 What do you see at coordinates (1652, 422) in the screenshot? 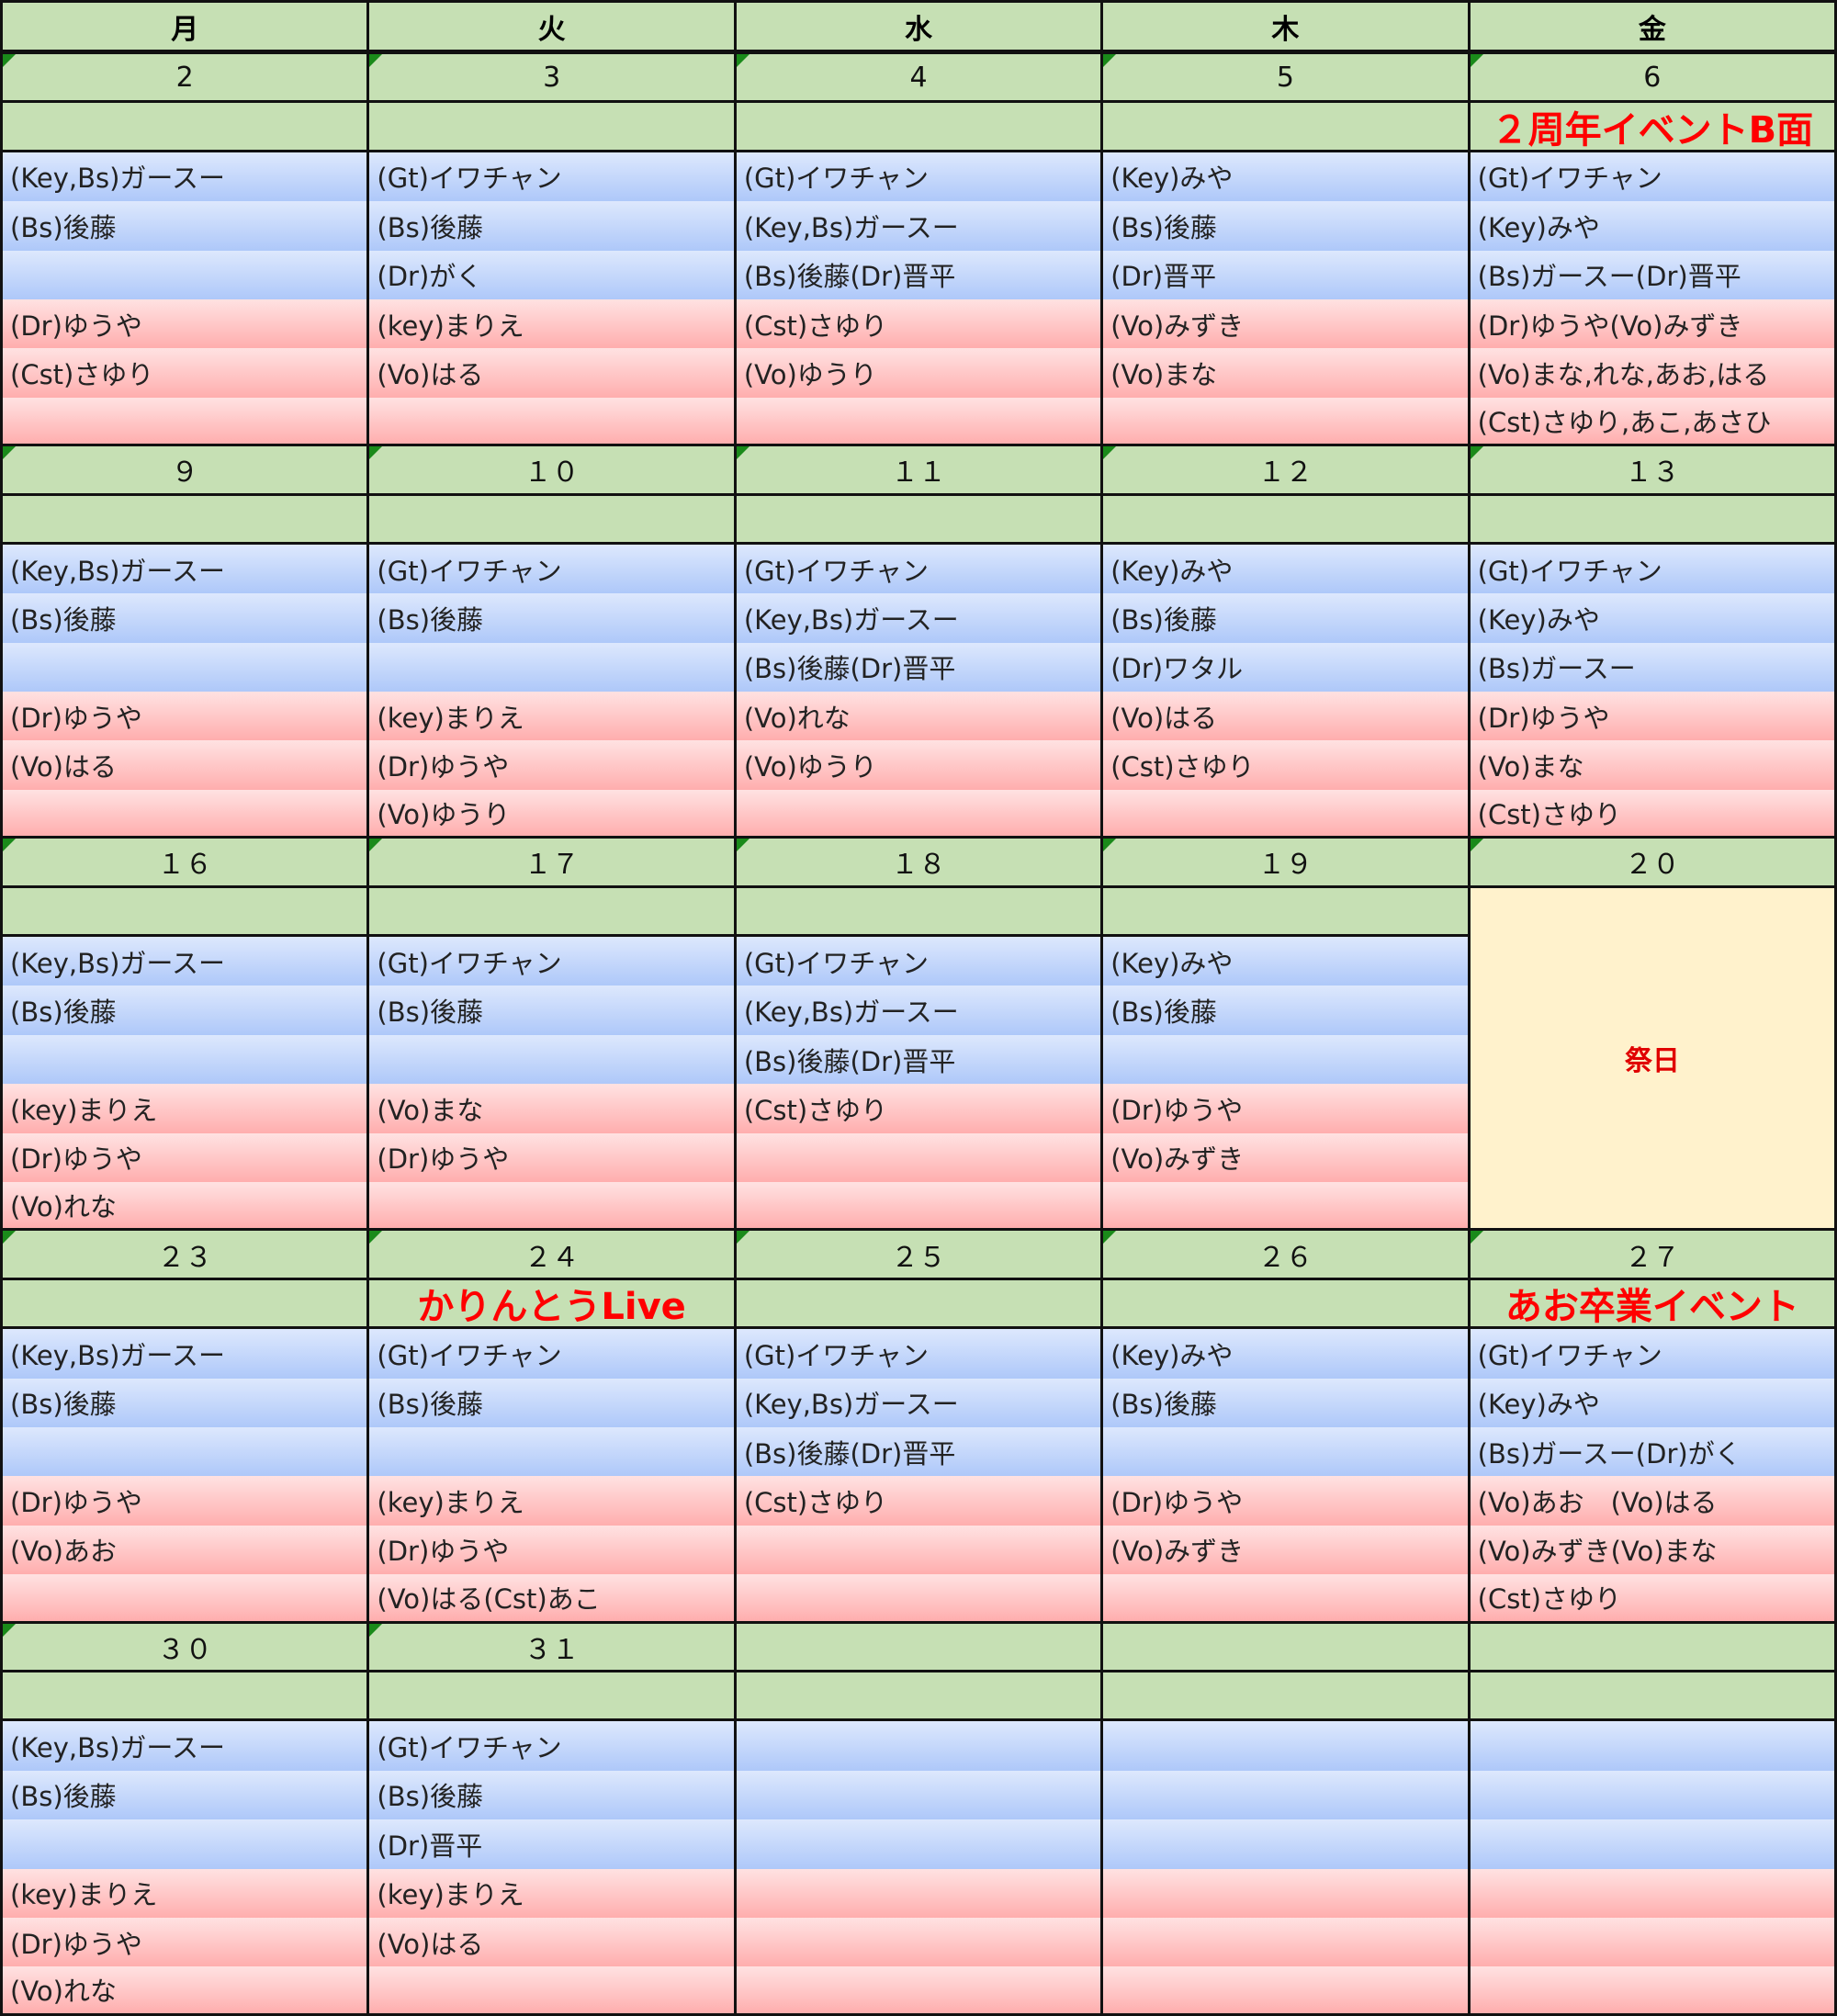
I see `member-cell: (Cst)さゆり,あこ,あさひ` at bounding box center [1652, 422].